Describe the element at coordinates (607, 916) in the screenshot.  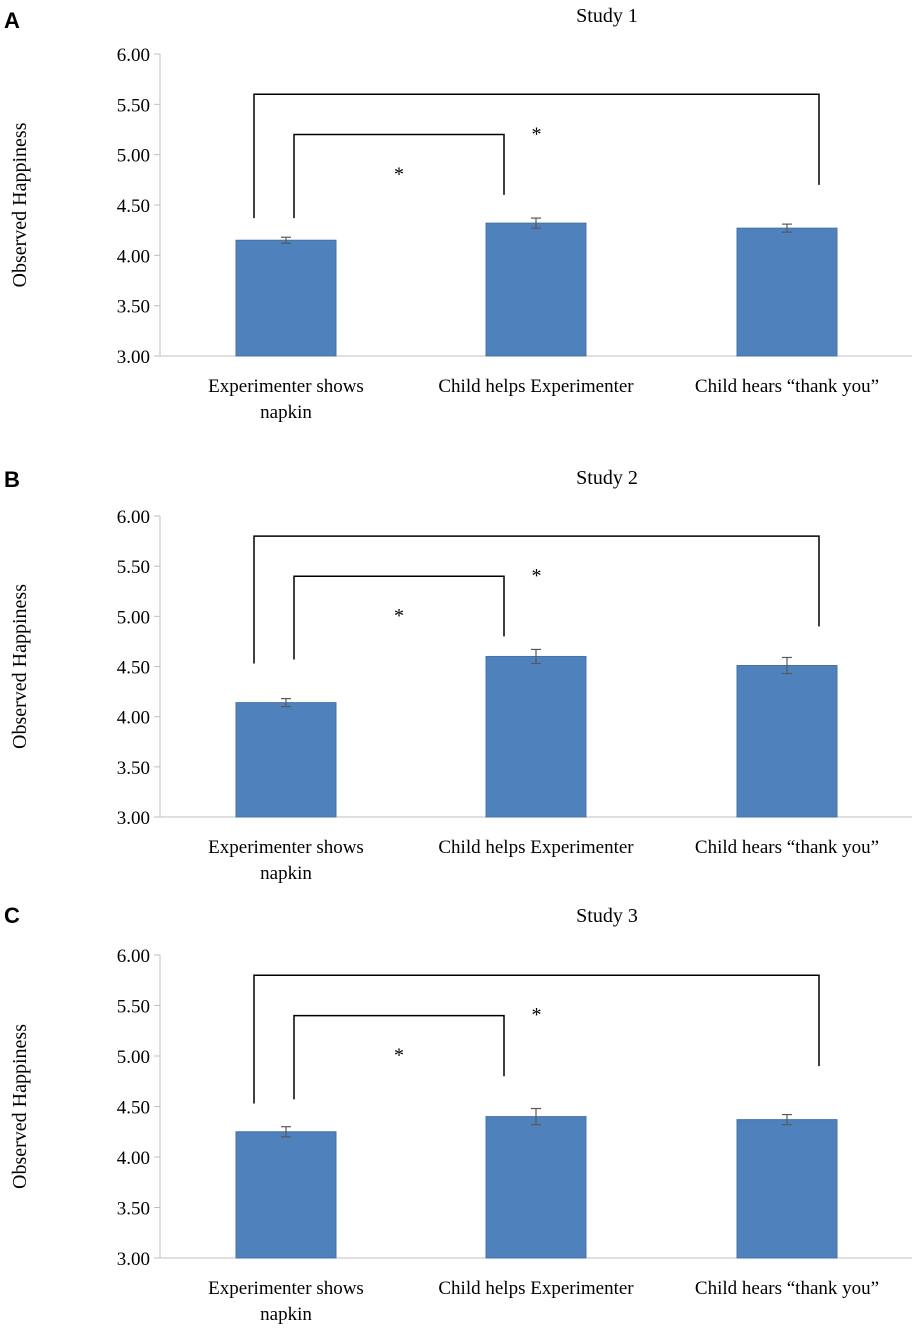
I see `chart-title: Study 3` at that location.